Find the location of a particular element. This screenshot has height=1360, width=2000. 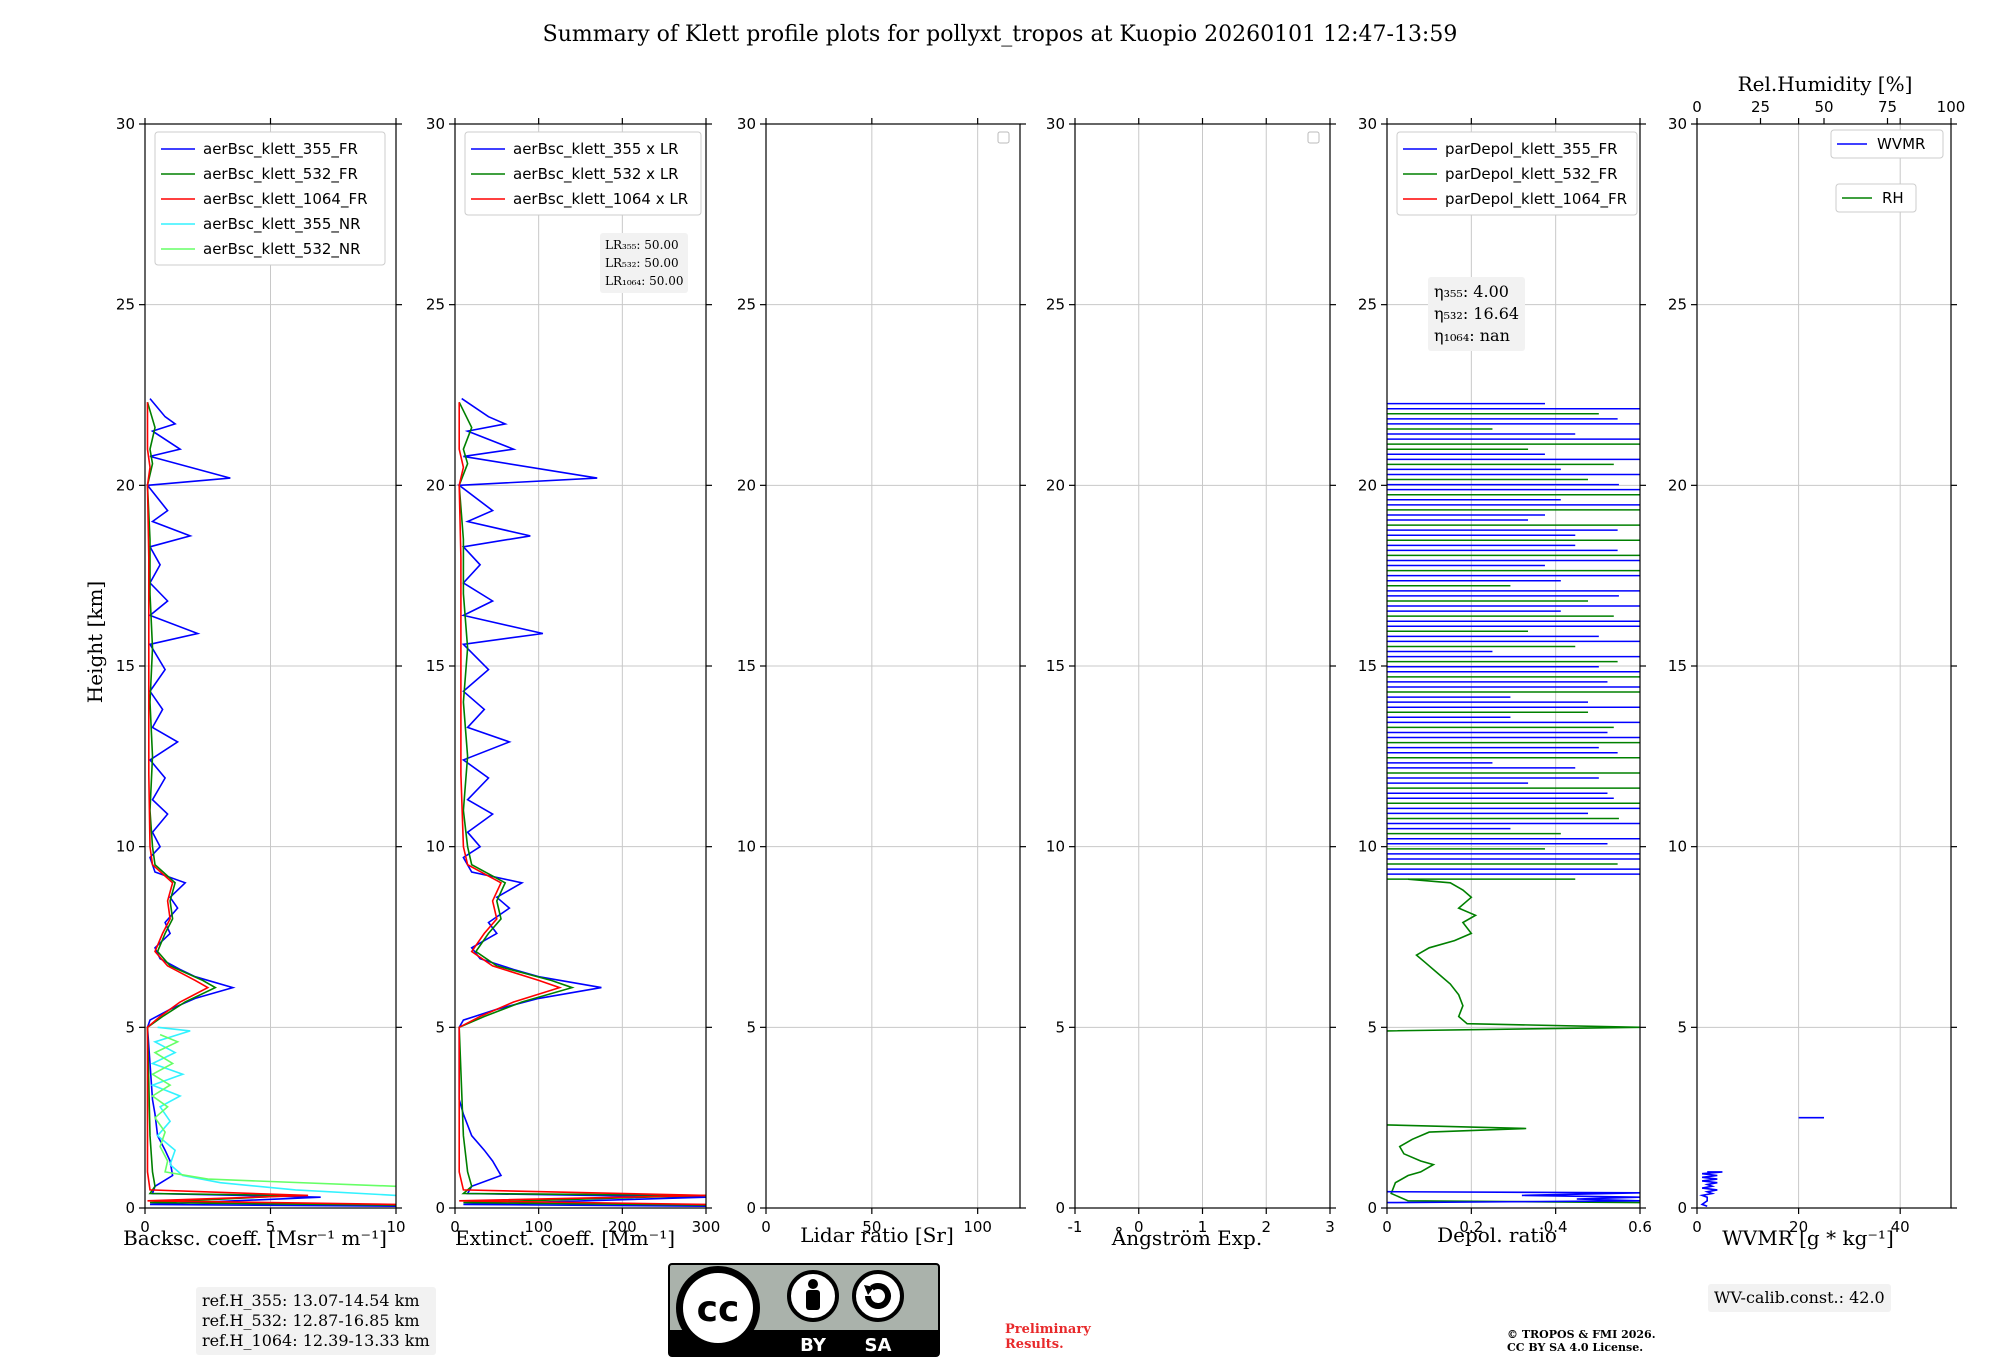

wv-calib-label: WV-calib.const.: 42.0 is located at coordinates (1799, 1297).